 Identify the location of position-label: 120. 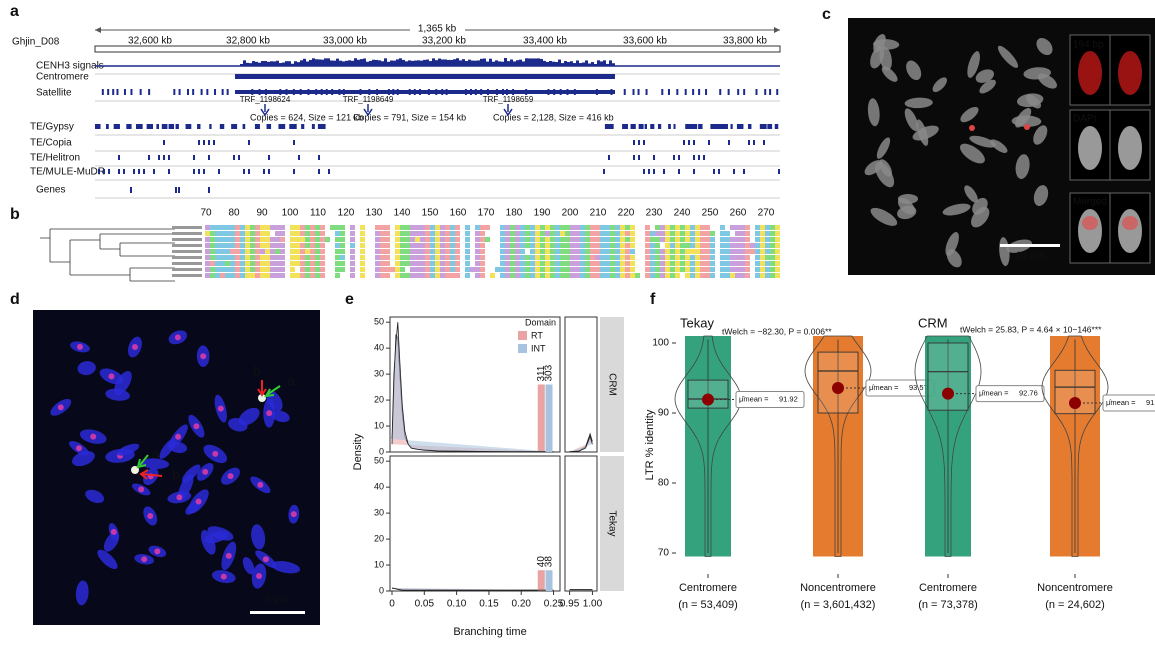
(346, 213).